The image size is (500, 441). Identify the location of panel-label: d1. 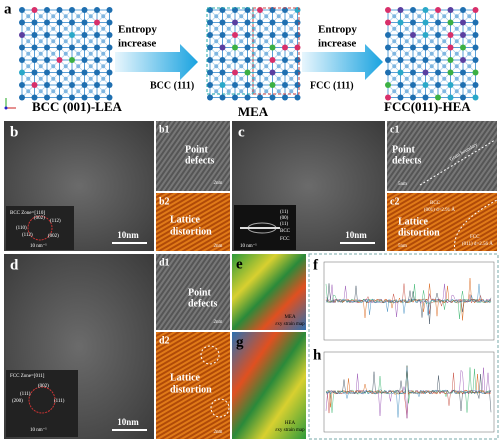
(164, 262).